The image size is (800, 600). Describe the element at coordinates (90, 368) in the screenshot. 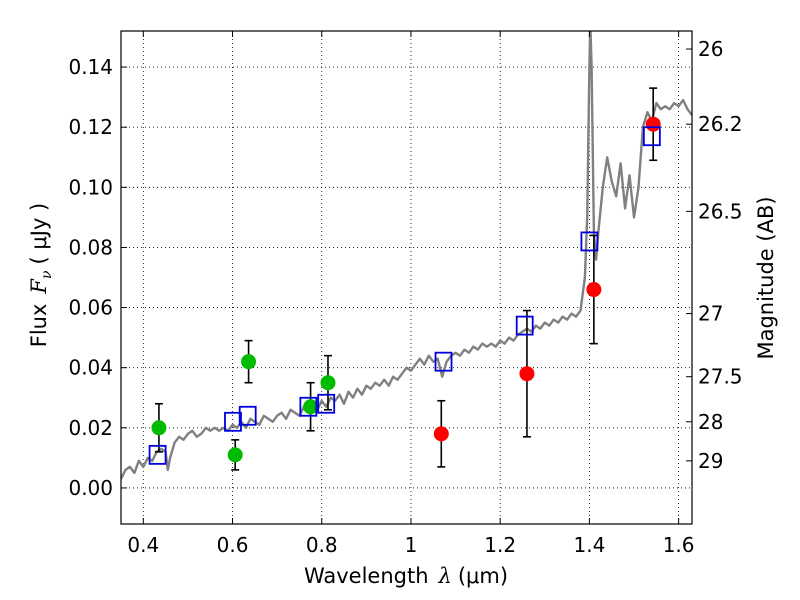

I see `y-tick-label: 0.04` at that location.